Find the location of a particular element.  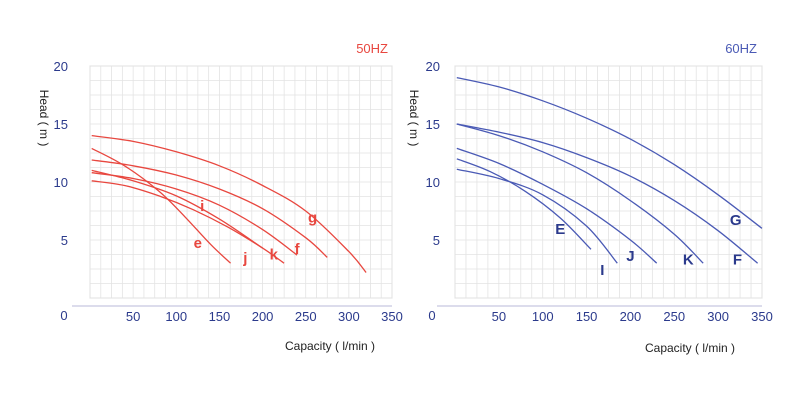

chart1-curve-j is located at coordinates (188, 222).